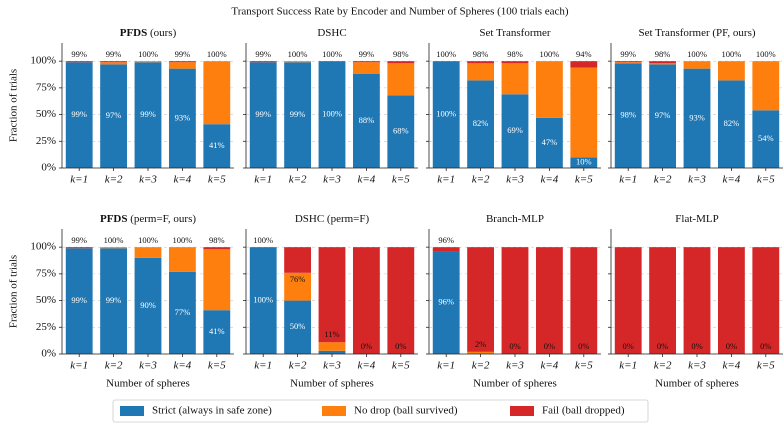 The height and width of the screenshot is (432, 784). What do you see at coordinates (380, 411) in the screenshot?
I see `legend-box` at bounding box center [380, 411].